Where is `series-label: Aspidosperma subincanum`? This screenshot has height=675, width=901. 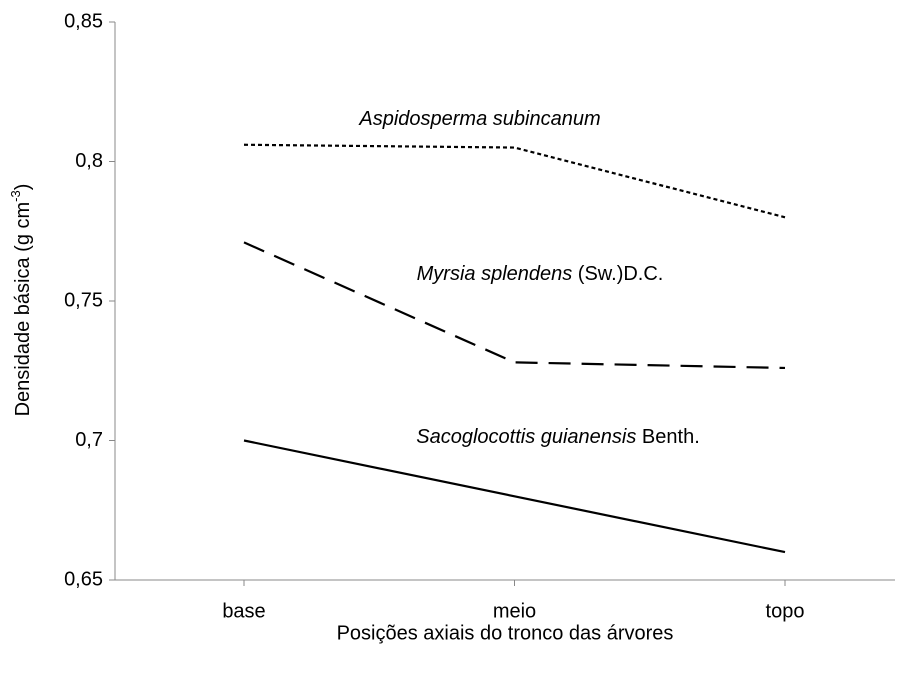 series-label: Aspidosperma subincanum is located at coordinates (479, 119).